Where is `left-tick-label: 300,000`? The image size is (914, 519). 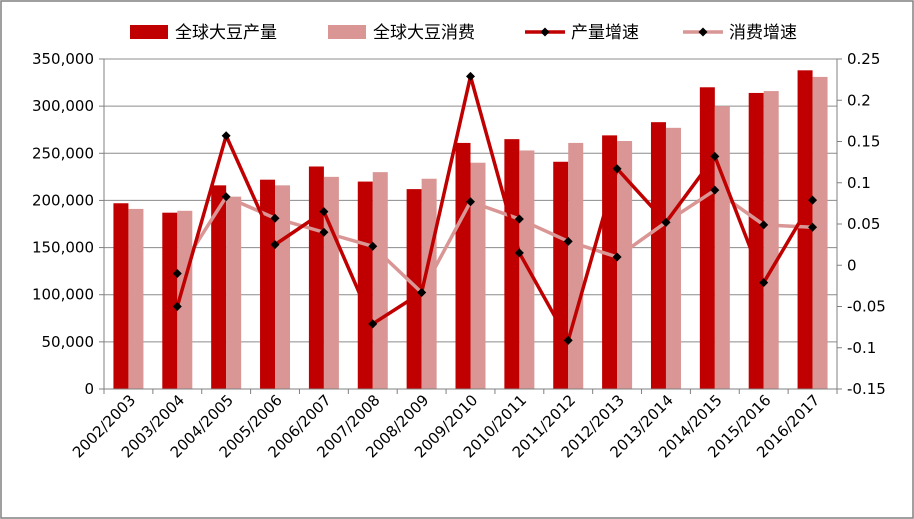 left-tick-label: 300,000 is located at coordinates (63, 106).